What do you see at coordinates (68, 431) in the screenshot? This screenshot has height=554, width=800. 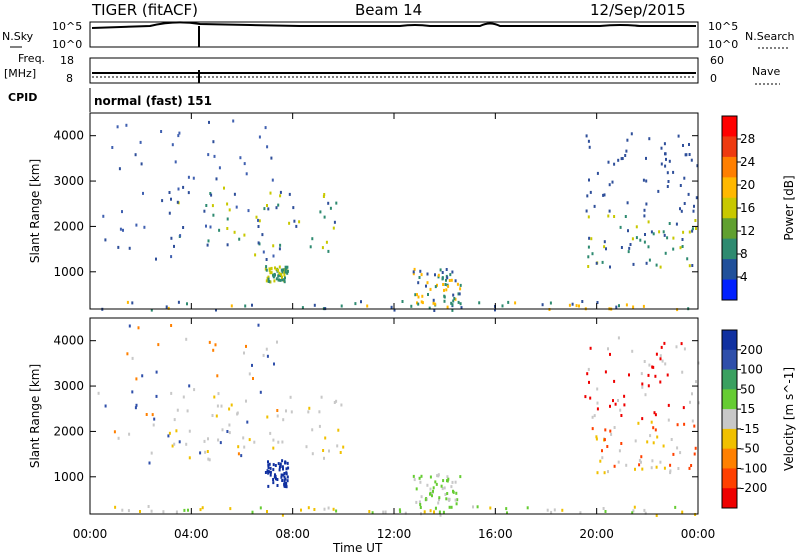 I see `y-tick-label: 2000` at bounding box center [68, 431].